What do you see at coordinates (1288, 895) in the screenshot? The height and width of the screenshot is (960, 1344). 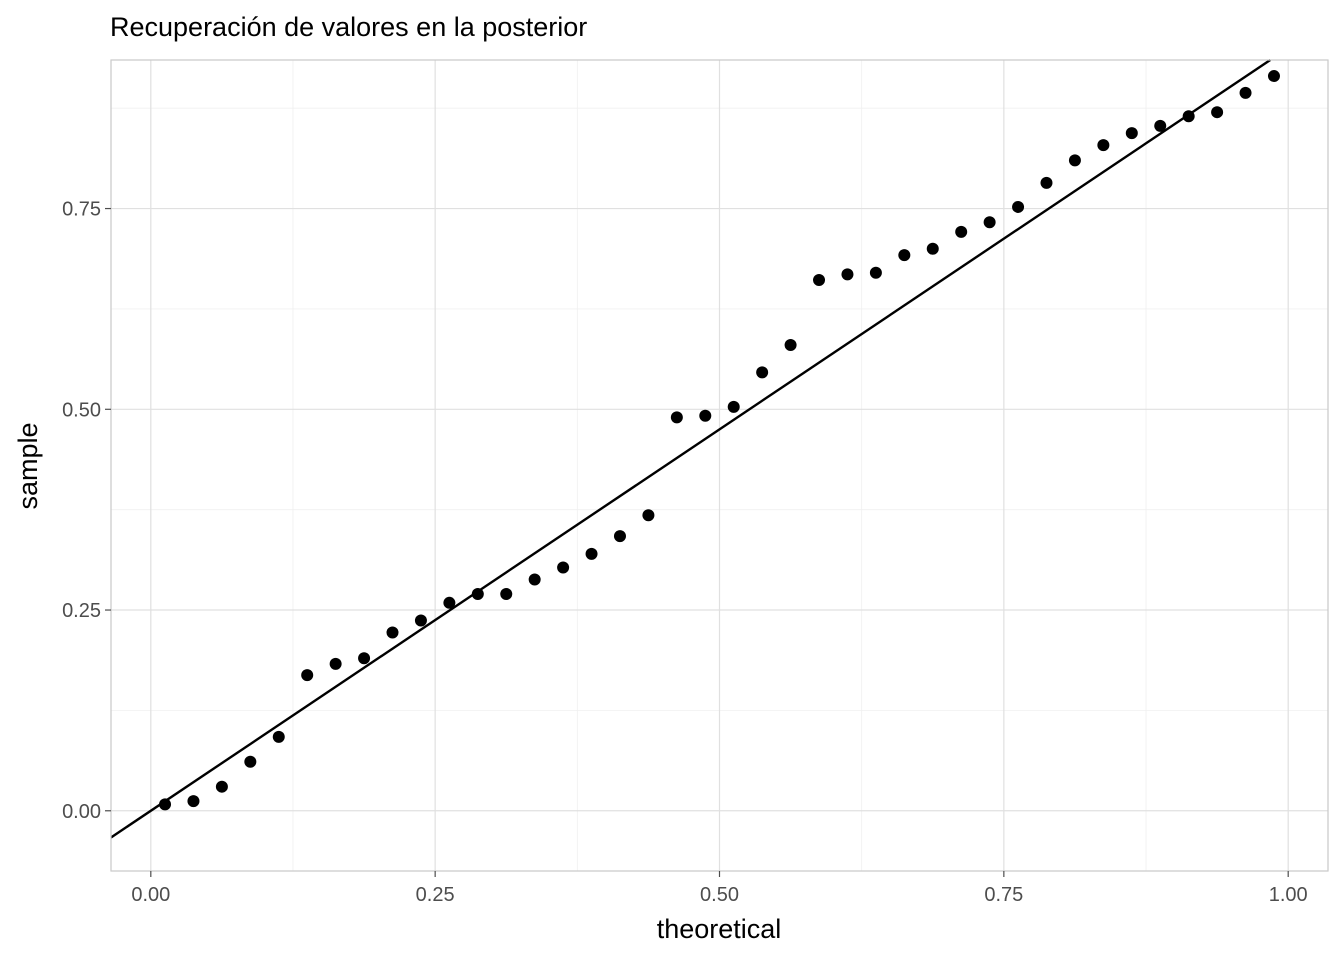 I see `x-tick-label: 1.00` at bounding box center [1288, 895].